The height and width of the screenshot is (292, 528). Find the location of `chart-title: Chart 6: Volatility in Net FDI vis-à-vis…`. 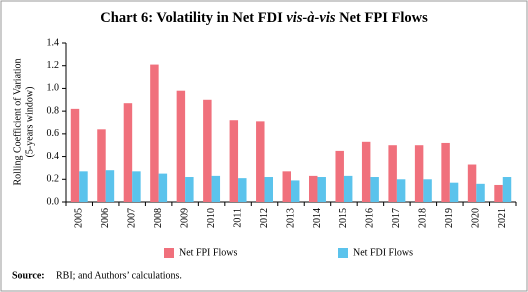

chart-title: Chart 6: Volatility in Net FDI vis-à-vis… is located at coordinates (264, 18).